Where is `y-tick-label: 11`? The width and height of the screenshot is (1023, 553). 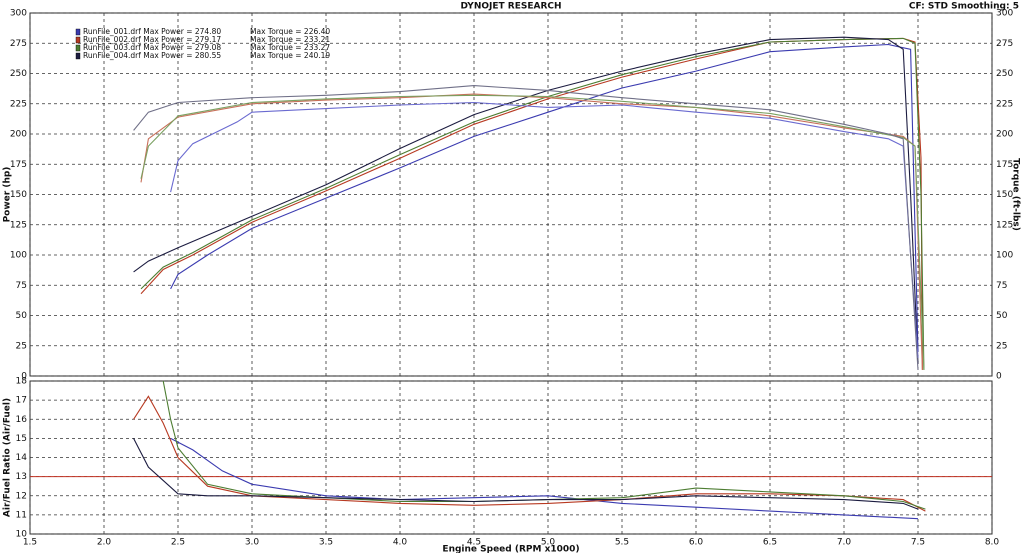
y-tick-label: 11 is located at coordinates (21, 515).